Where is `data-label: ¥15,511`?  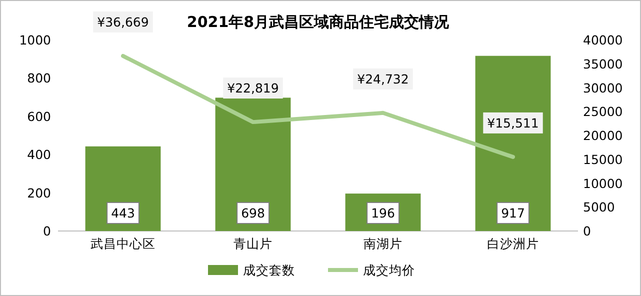
data-label: ¥15,511 is located at coordinates (513, 122).